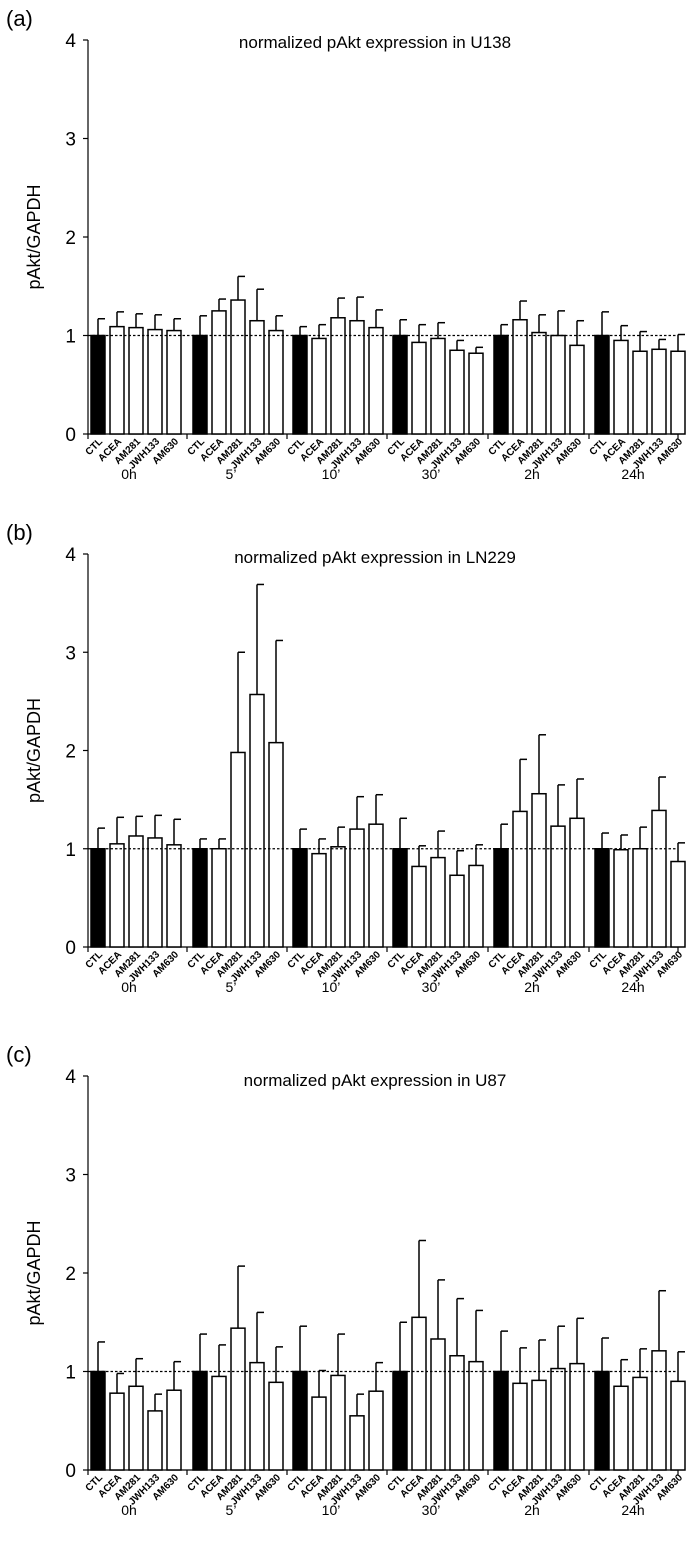 The width and height of the screenshot is (692, 1544). What do you see at coordinates (431, 987) in the screenshot?
I see `group-label: 30’` at bounding box center [431, 987].